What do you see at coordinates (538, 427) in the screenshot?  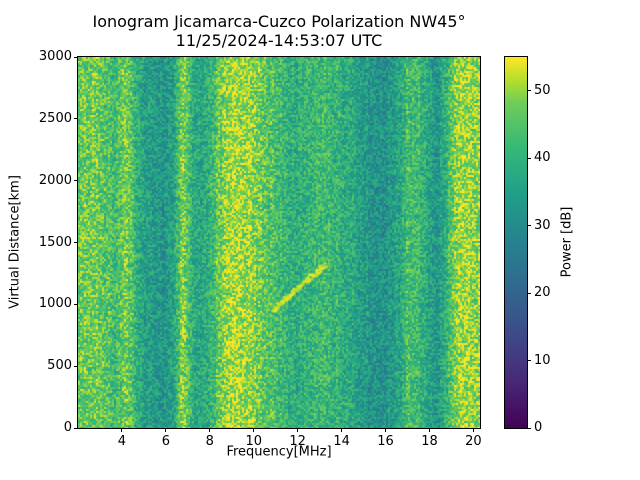 I see `colorbar-tick-label: 0` at bounding box center [538, 427].